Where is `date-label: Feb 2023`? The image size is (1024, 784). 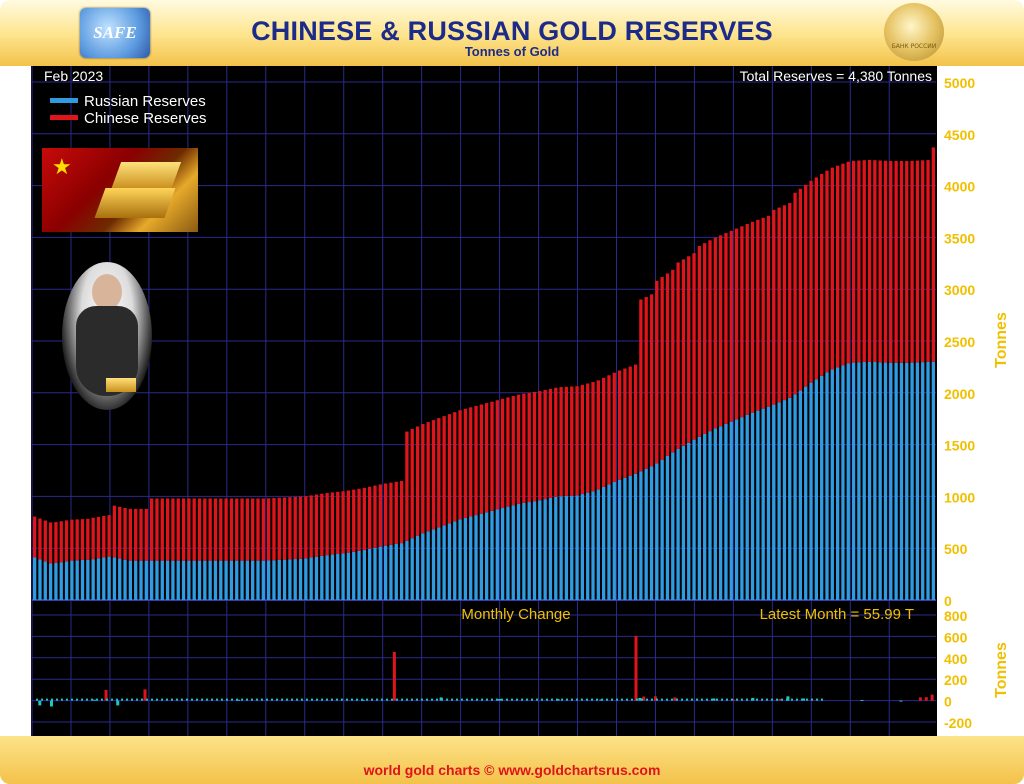
date-label: Feb 2023 is located at coordinates (73, 76).